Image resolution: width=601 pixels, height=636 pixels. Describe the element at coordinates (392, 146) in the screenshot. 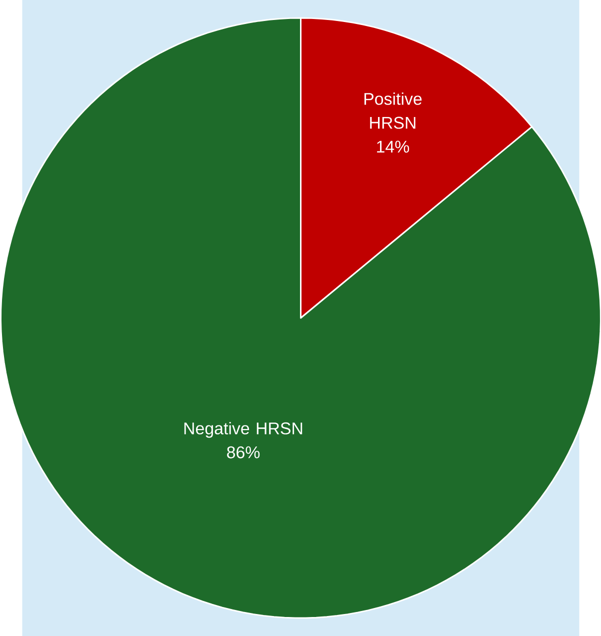

I see `data-label: 14%` at that location.